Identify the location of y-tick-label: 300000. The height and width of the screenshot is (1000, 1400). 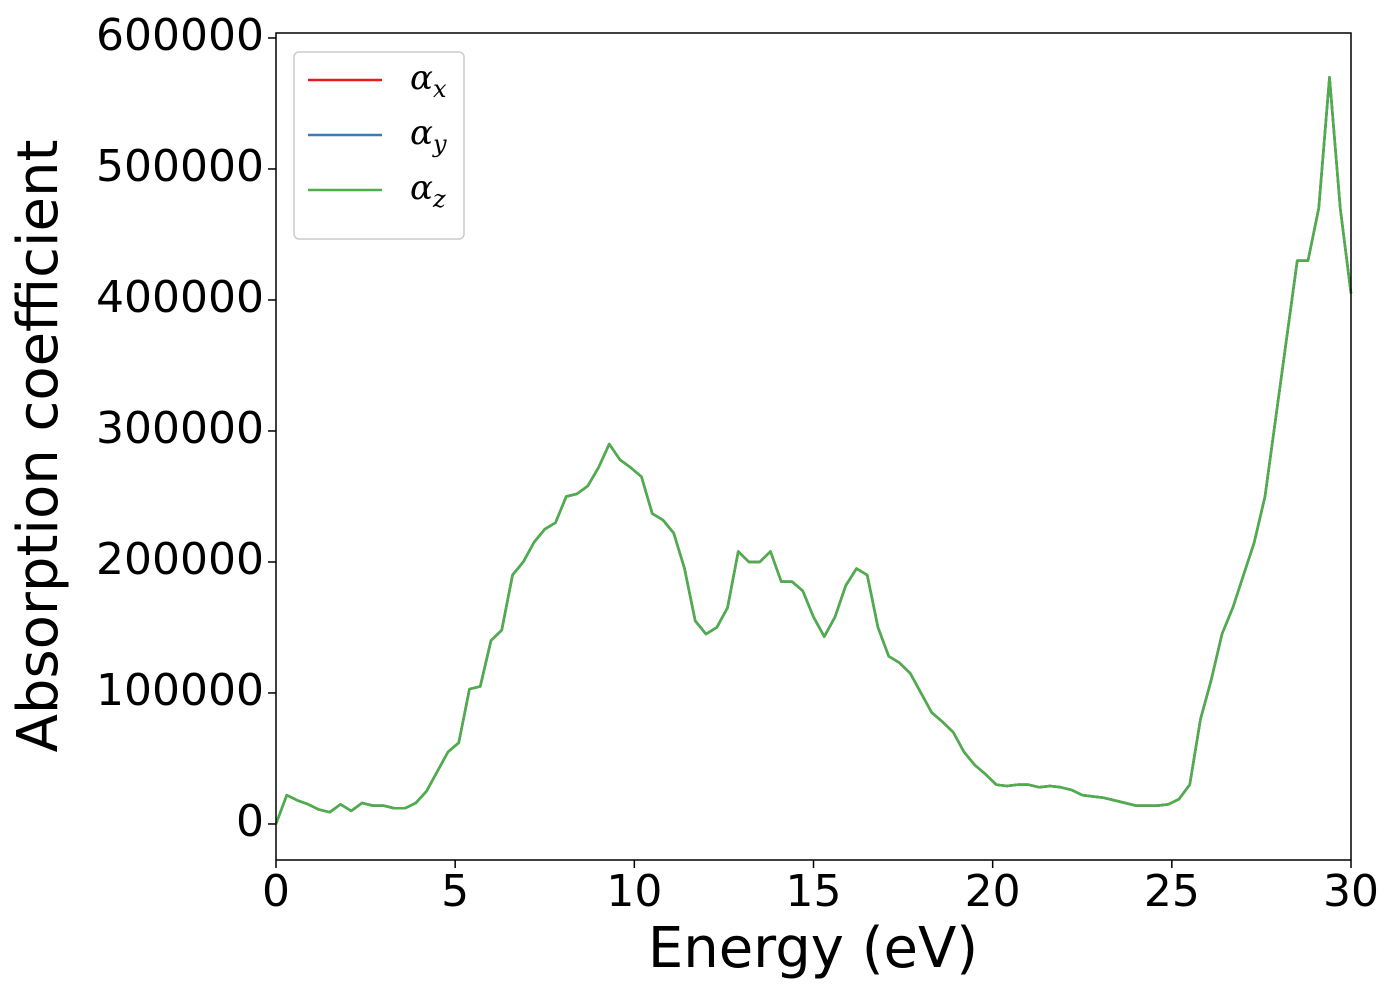
(180, 428).